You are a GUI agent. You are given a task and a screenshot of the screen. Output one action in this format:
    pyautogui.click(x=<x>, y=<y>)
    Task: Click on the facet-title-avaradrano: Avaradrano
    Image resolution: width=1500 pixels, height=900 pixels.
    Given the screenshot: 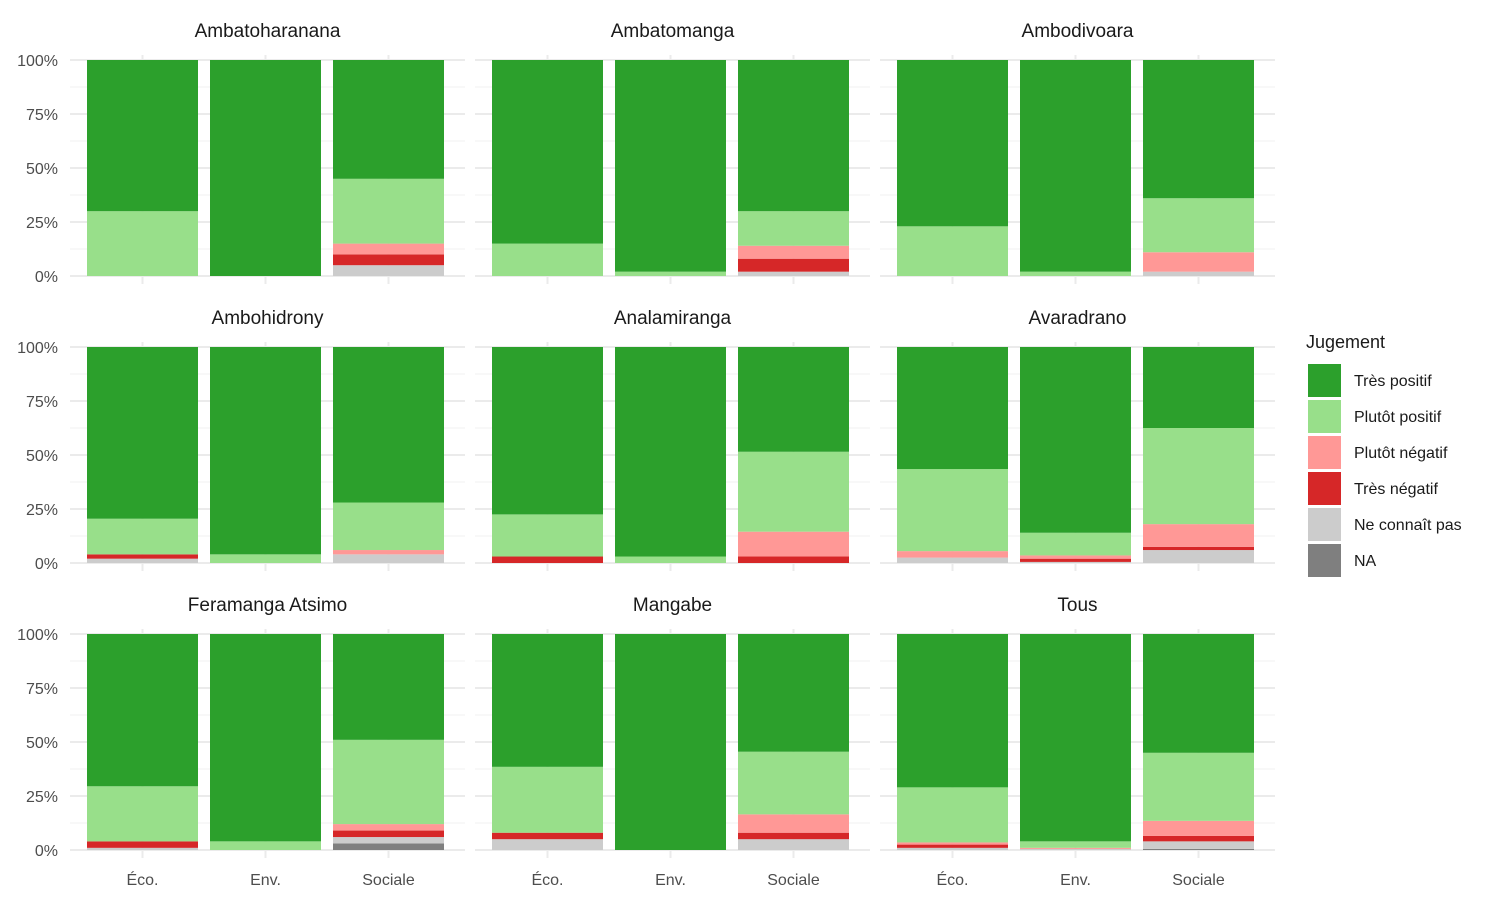 What is the action you would take?
    pyautogui.click(x=1078, y=318)
    